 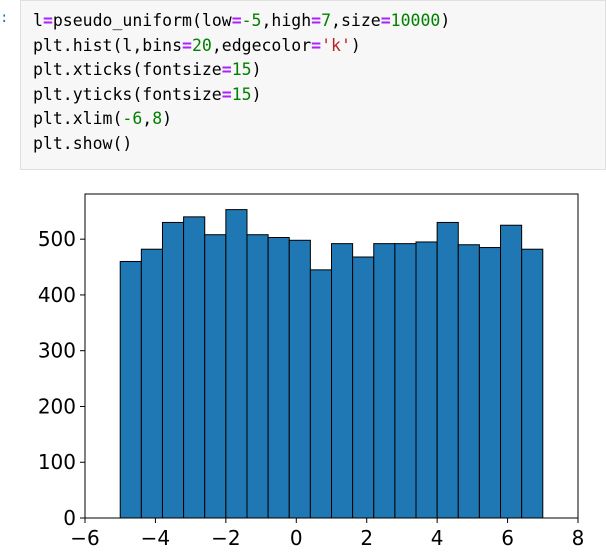 I want to click on code-line: plt.hist(l,bins=20,edgecolor='k'), so click(x=319, y=46).